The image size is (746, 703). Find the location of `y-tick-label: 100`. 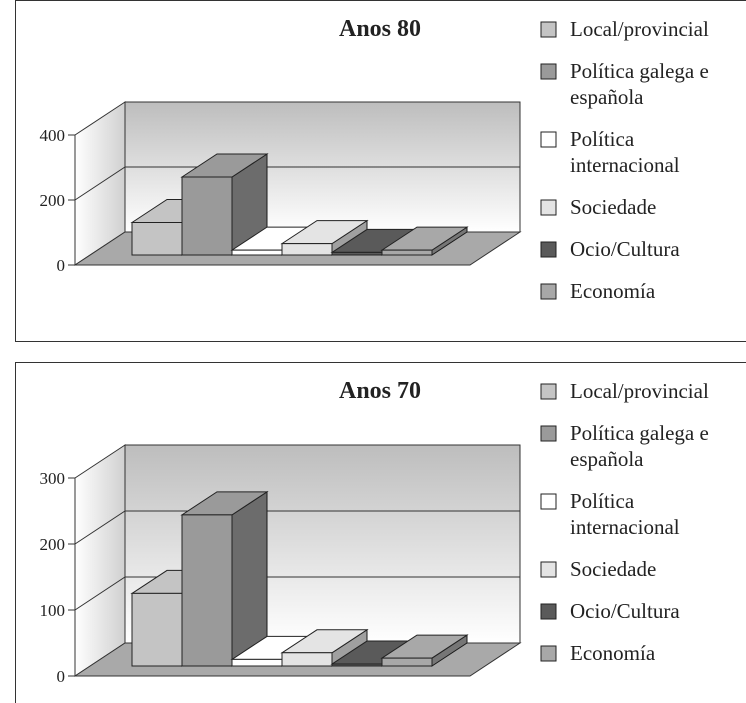

y-tick-label: 100 is located at coordinates (53, 610).